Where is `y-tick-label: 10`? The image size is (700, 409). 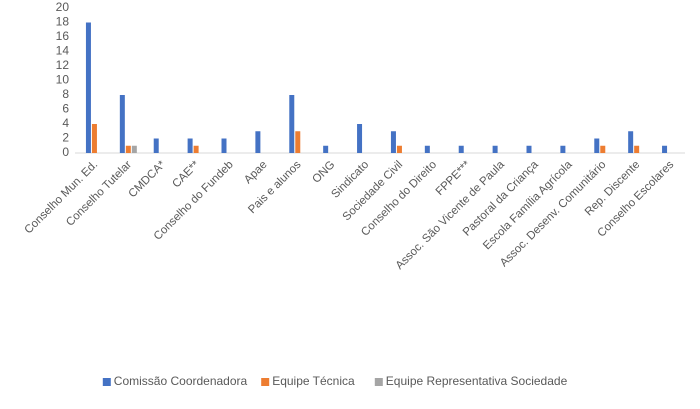
y-tick-label: 10 is located at coordinates (63, 80).